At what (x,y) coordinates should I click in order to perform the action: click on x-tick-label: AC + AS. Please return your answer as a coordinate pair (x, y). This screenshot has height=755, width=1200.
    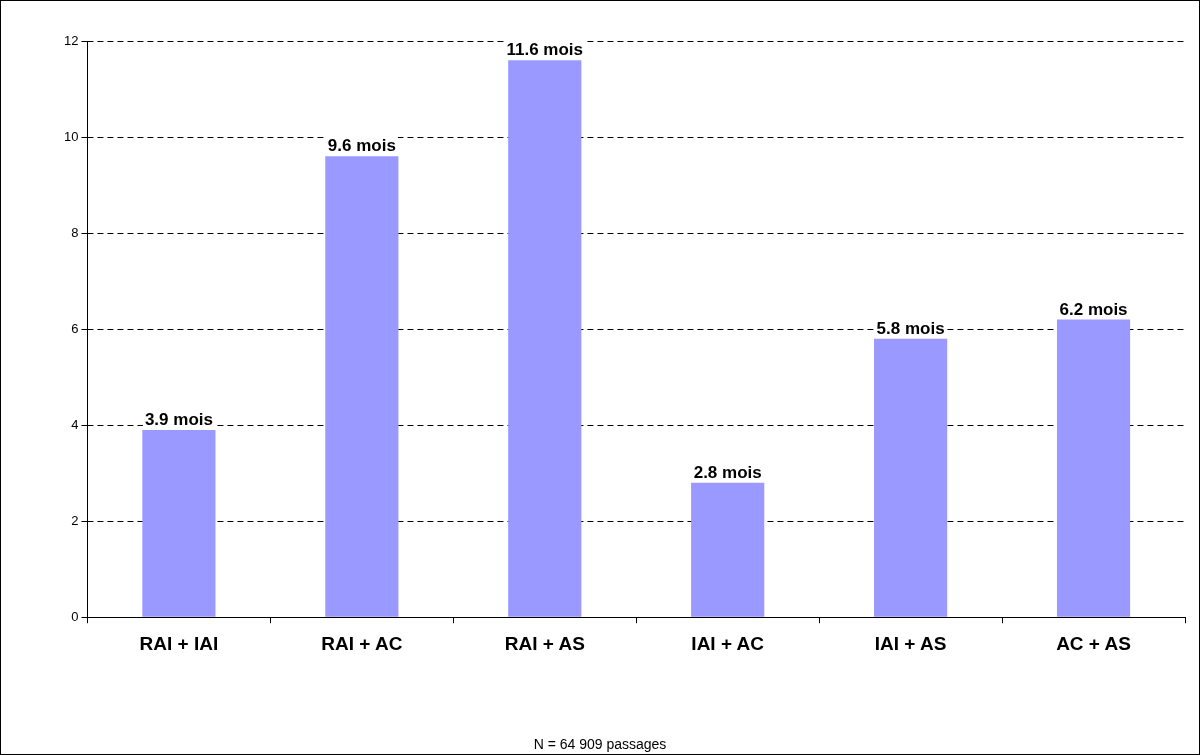
    Looking at the image, I should click on (1093, 643).